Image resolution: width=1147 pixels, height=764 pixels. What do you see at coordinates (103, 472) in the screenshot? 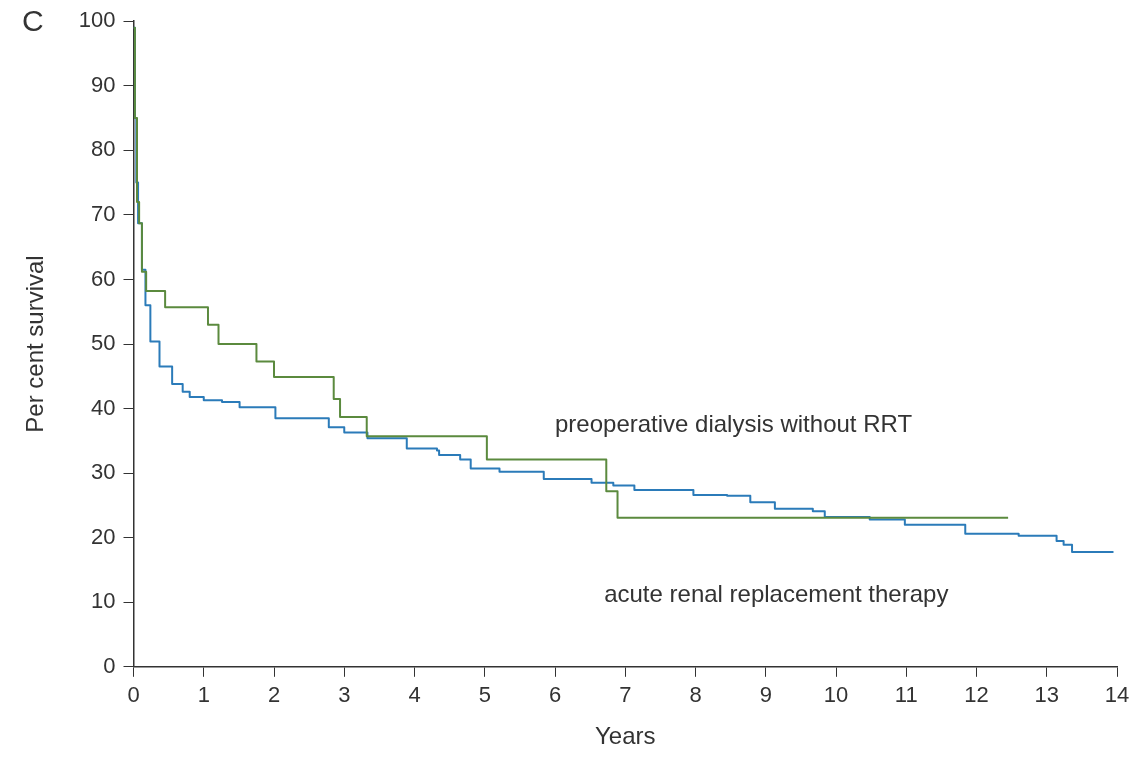
I see `y-tick-label: 30` at bounding box center [103, 472].